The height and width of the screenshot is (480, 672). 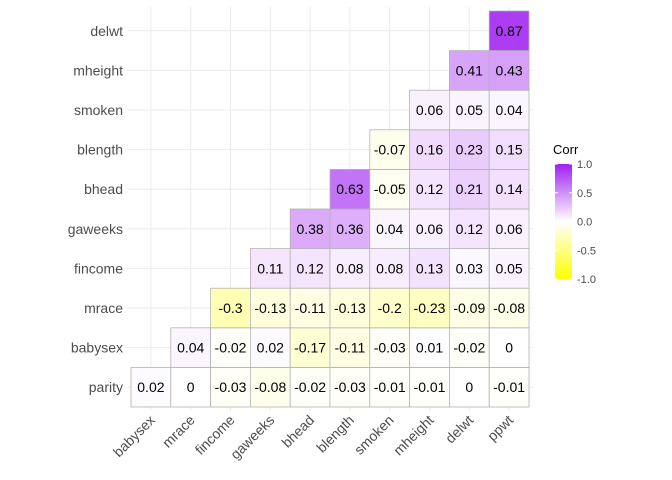 What do you see at coordinates (349, 348) in the screenshot?
I see `cell-label-babysex-blength: -0.11` at bounding box center [349, 348].